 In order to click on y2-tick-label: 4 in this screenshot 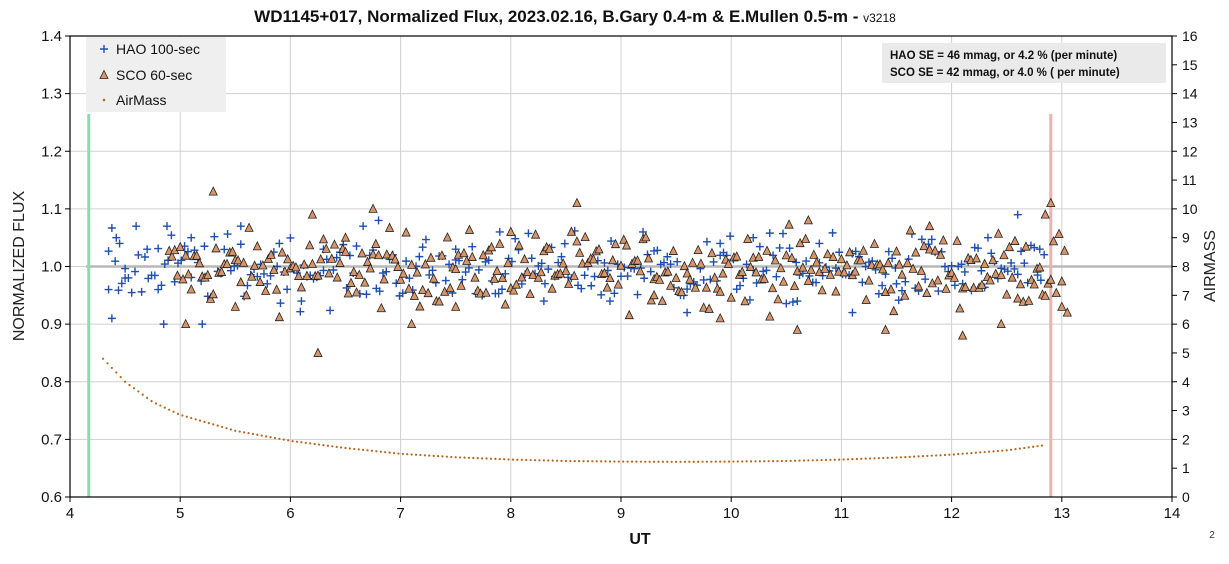, I will do `click(1186, 382)`.